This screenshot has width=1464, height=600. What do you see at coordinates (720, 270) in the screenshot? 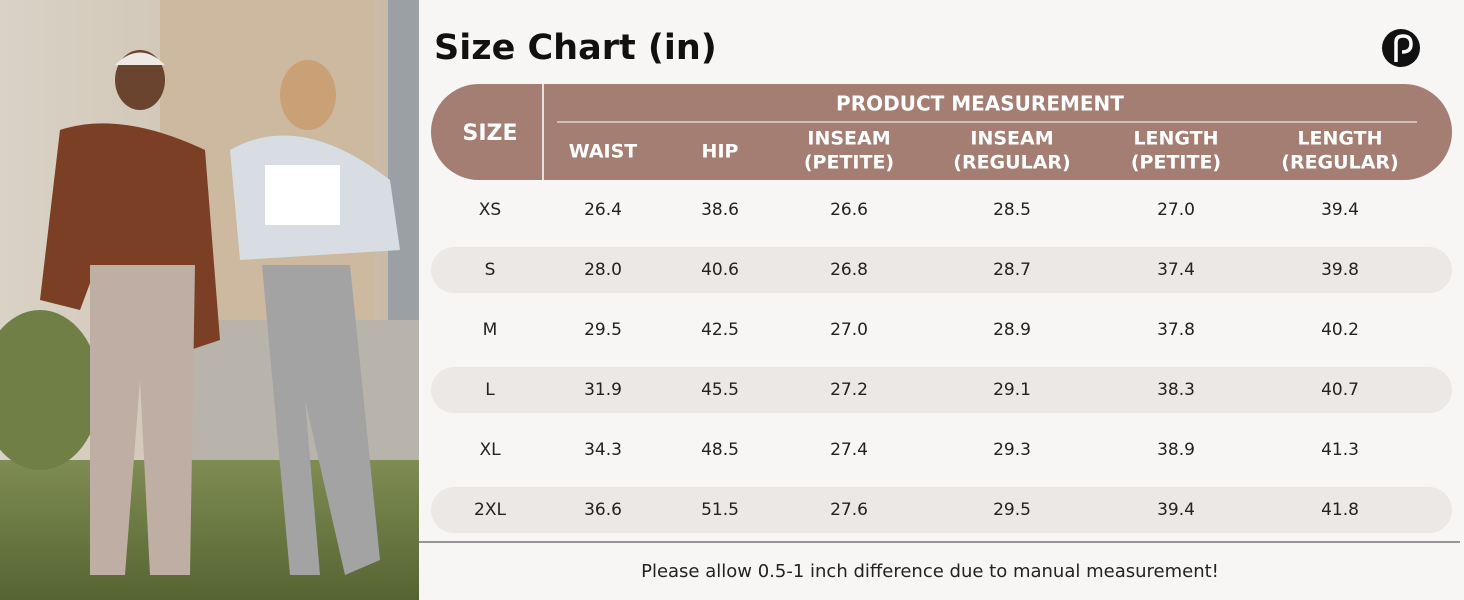
I see `cell-value: 40.6` at bounding box center [720, 270].